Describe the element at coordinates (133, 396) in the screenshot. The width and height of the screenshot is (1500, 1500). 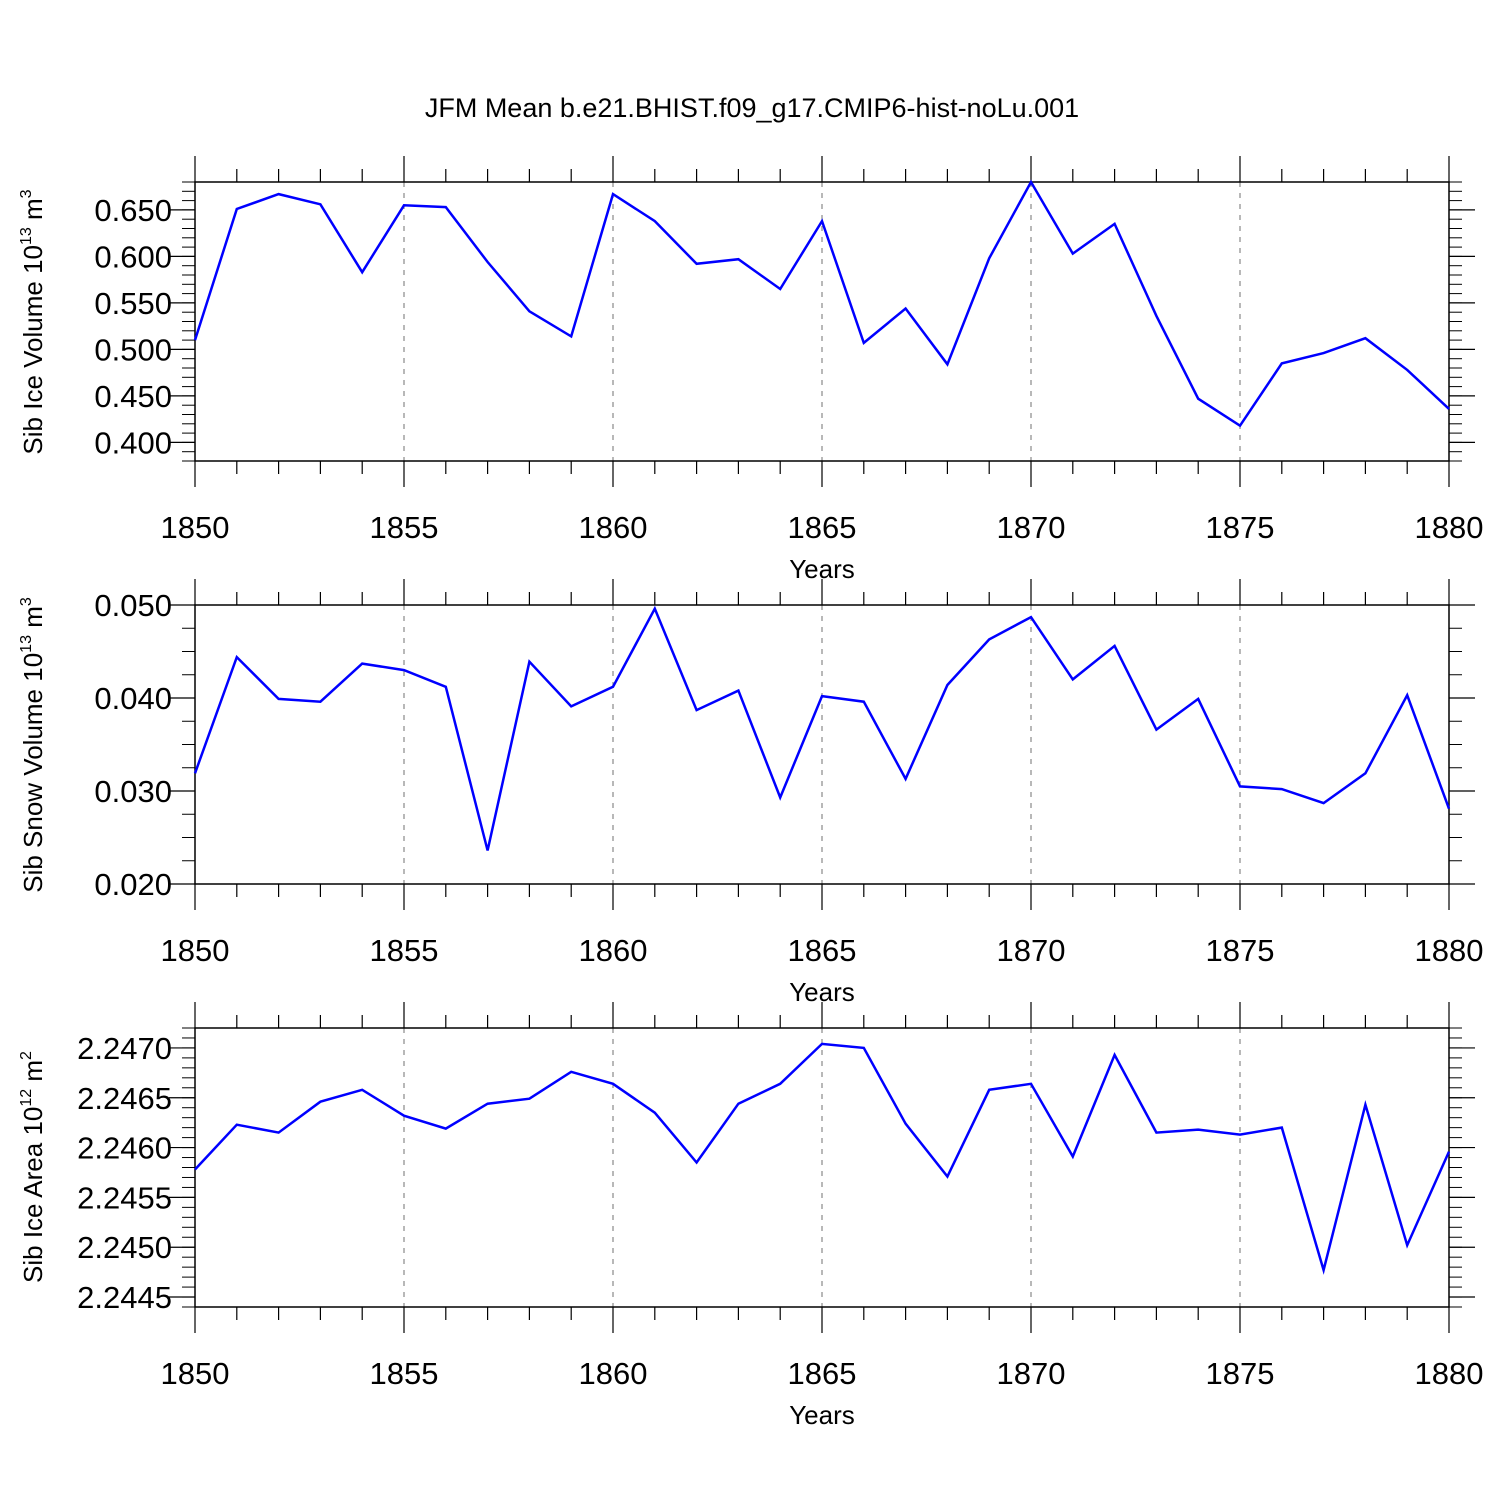
I see `y-tick-label: 0.450` at that location.